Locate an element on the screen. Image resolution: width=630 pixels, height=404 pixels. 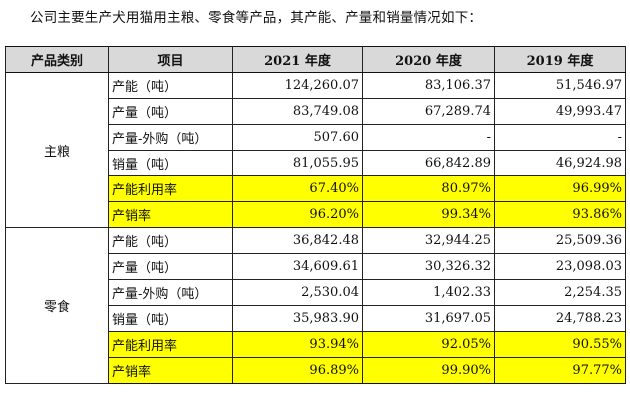
value-2019: 93.86% is located at coordinates (560, 215).